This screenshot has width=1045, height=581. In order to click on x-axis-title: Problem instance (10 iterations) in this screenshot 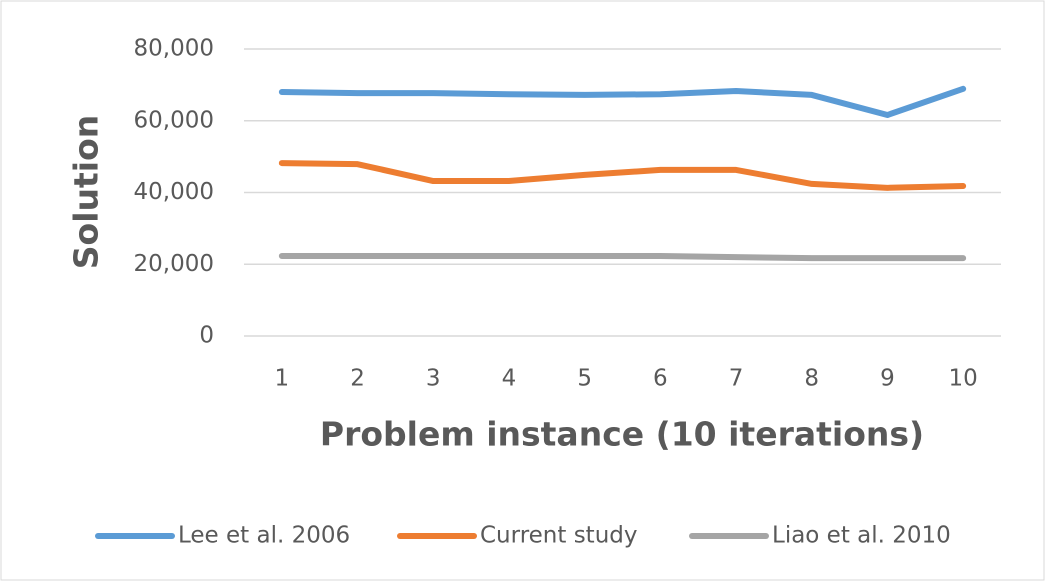, I will do `click(622, 434)`.